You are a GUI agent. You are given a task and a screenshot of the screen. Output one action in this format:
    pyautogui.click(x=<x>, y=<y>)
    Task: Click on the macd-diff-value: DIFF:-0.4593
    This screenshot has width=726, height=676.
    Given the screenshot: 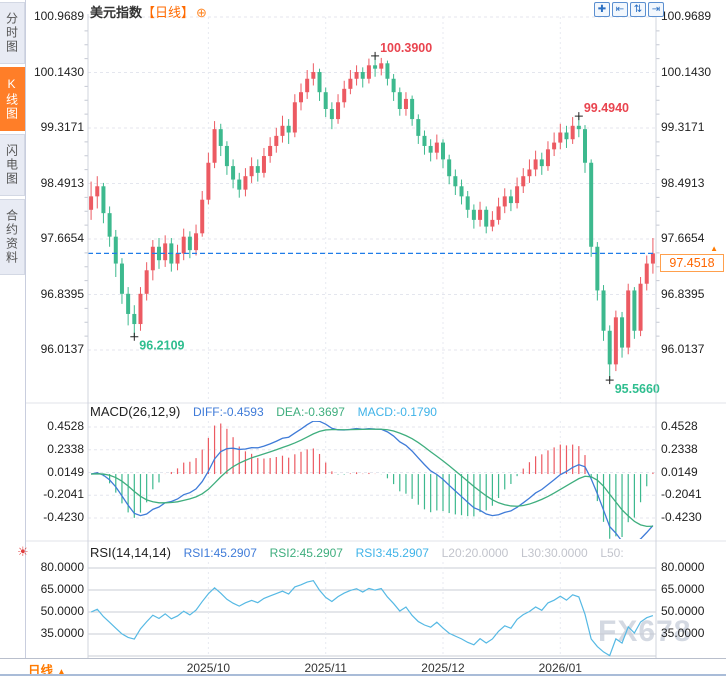 What is the action you would take?
    pyautogui.click(x=228, y=412)
    